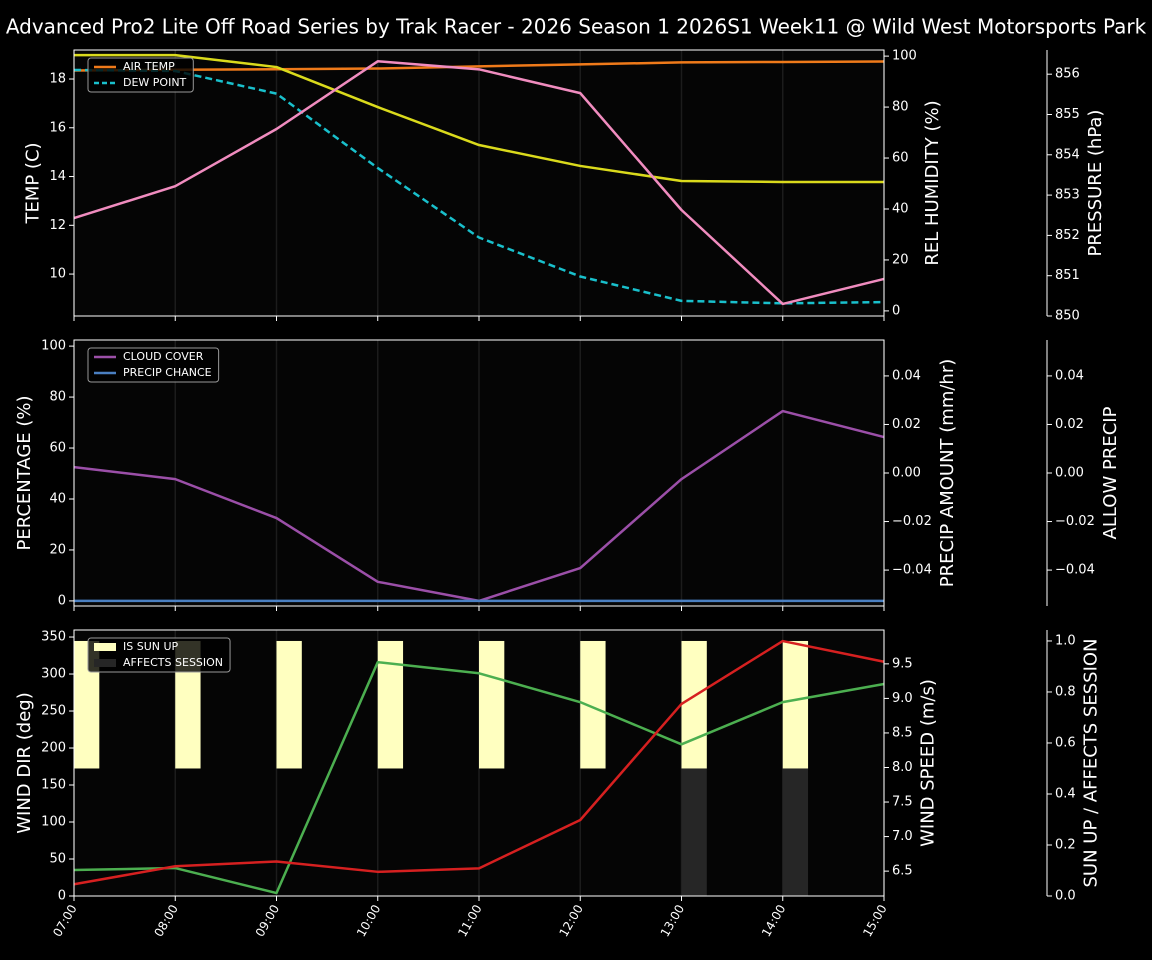 This screenshot has height=960, width=1152. What do you see at coordinates (1065, 793) in the screenshot?
I see `y3-tick-label: 0.4` at bounding box center [1065, 793].